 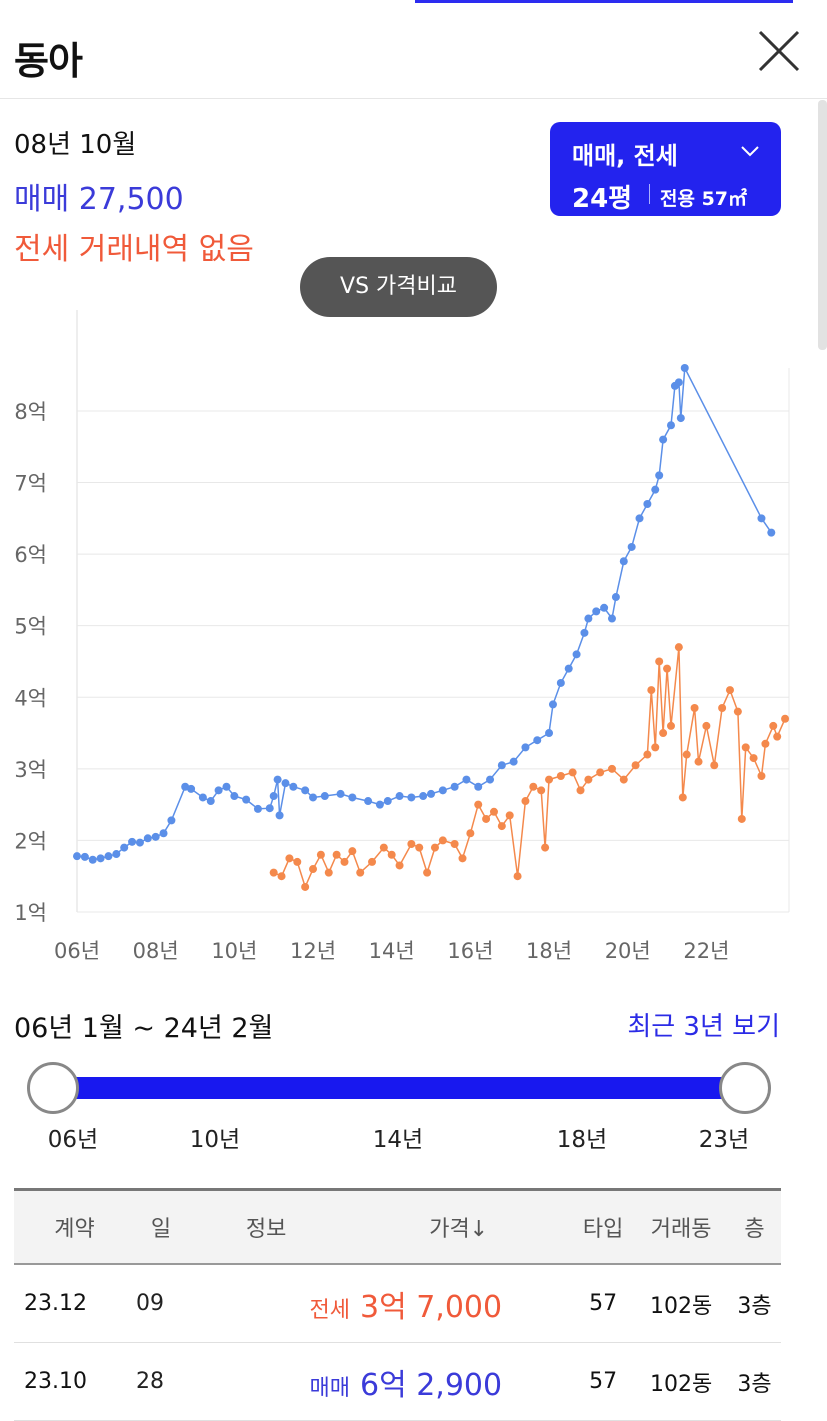 What do you see at coordinates (665, 169) in the screenshot?
I see `trade-type-selector: 매매, 전세 24평 전용 57㎡` at bounding box center [665, 169].